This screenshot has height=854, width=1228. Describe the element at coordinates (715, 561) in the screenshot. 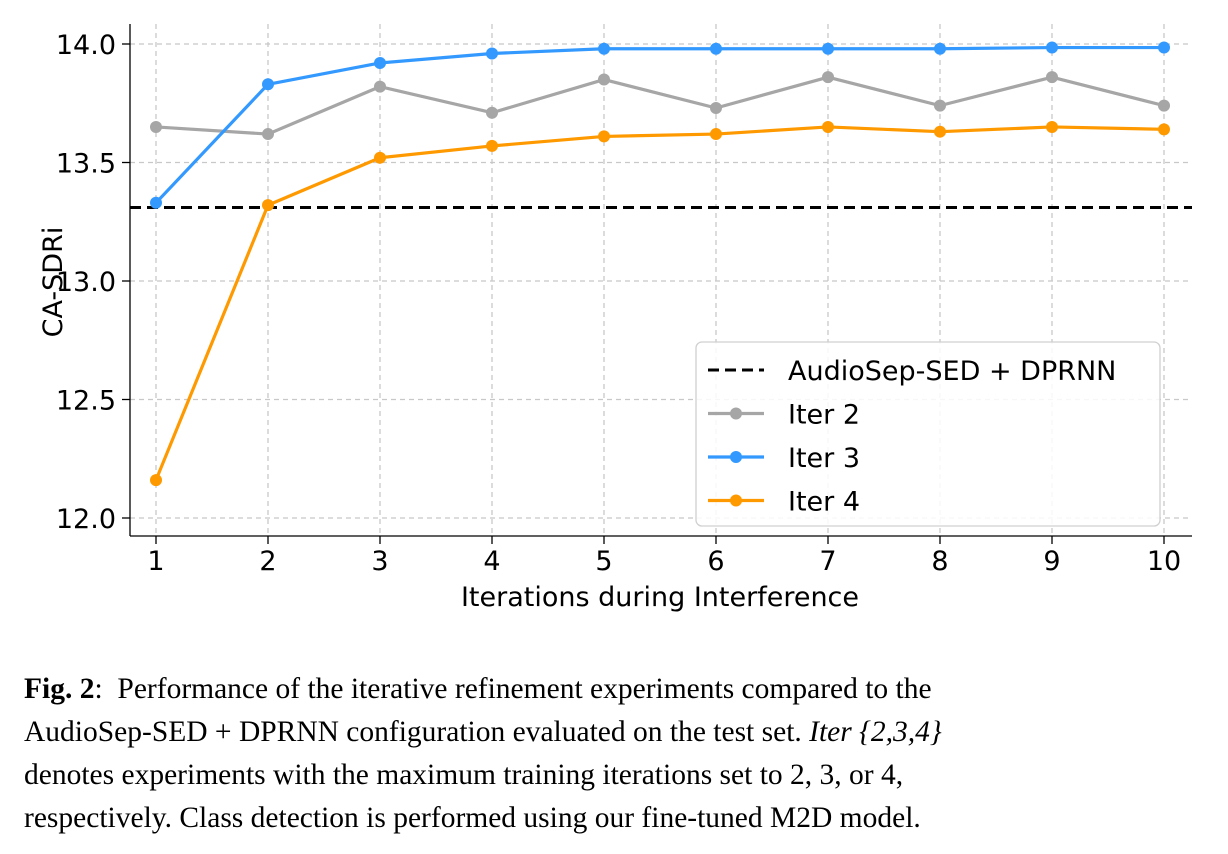

I see `x-tick-label: 6` at that location.